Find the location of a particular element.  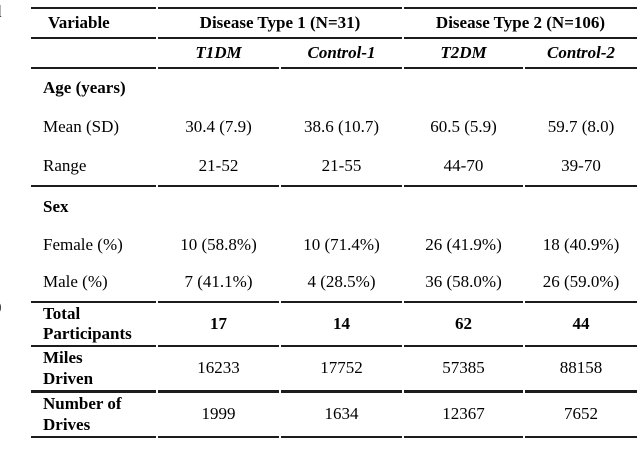

cell-drives-t2dm: 12367 is located at coordinates (463, 415).